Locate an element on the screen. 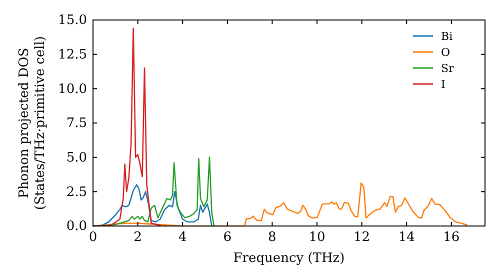 This screenshot has width=500, height=280. y-tick-label: 2.5 is located at coordinates (76, 192).